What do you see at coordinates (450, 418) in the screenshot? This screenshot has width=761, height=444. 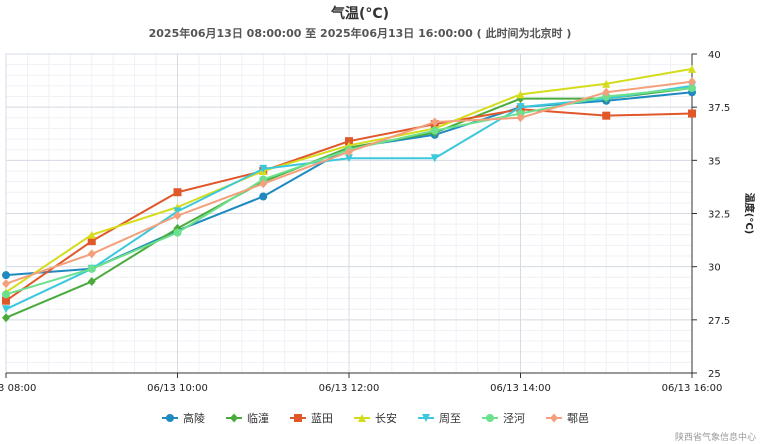 I see `legend-label: 周至` at bounding box center [450, 418].